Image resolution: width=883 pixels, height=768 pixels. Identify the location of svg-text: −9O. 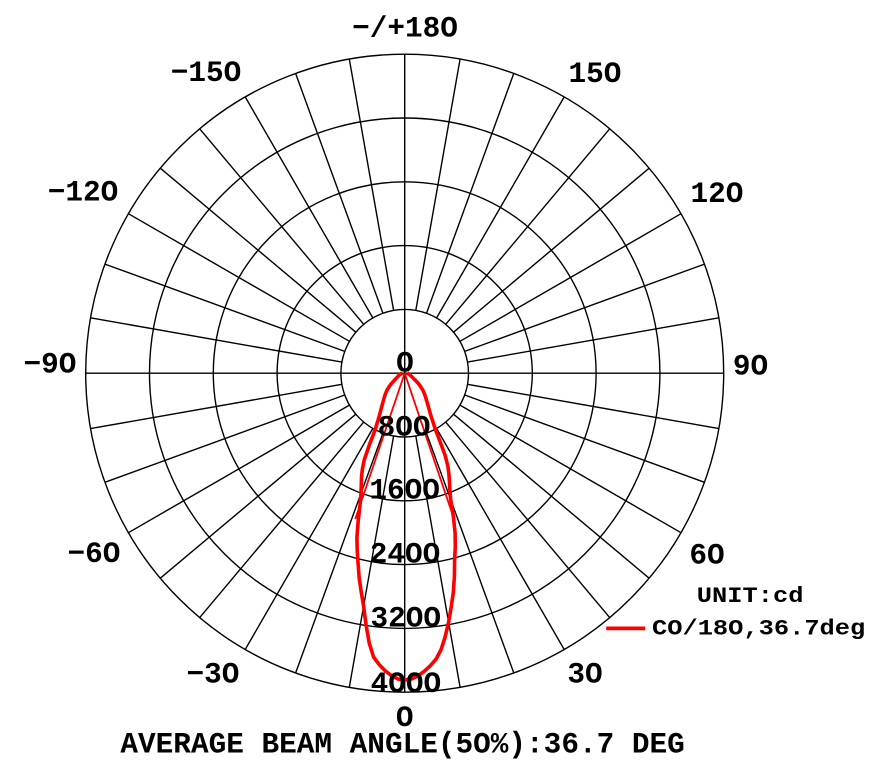
(50, 364).